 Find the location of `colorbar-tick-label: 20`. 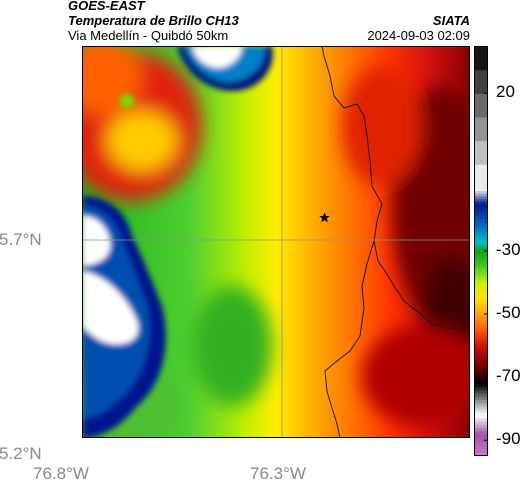

colorbar-tick-label: 20 is located at coordinates (505, 92).